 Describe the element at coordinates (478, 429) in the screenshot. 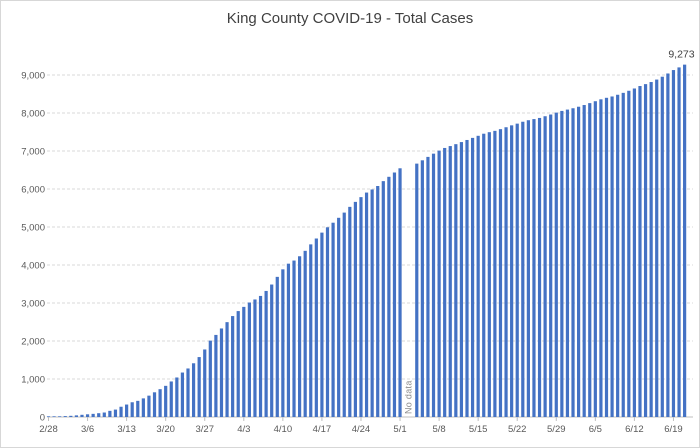

I see `x-tick-label: 5/15` at that location.